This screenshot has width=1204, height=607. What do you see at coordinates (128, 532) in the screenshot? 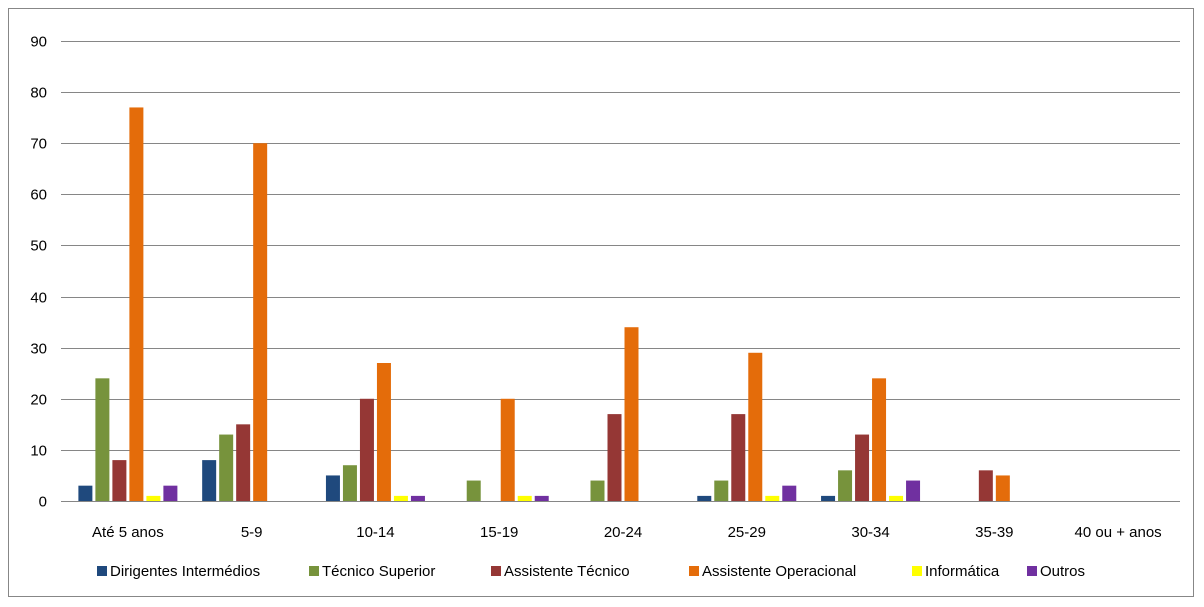
I see `x-tick-label: Até 5 anos` at bounding box center [128, 532].